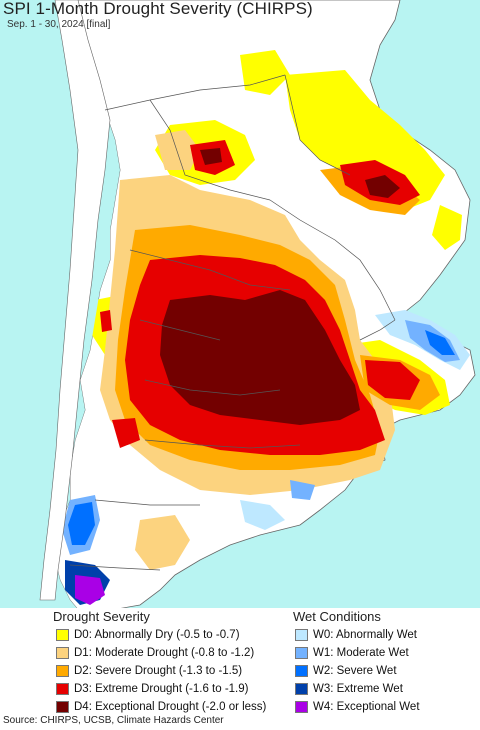 The width and height of the screenshot is (480, 730). I want to click on legend-item-d3: D3: Extreme Drought (-1.6 to -1.9), so click(152, 688).